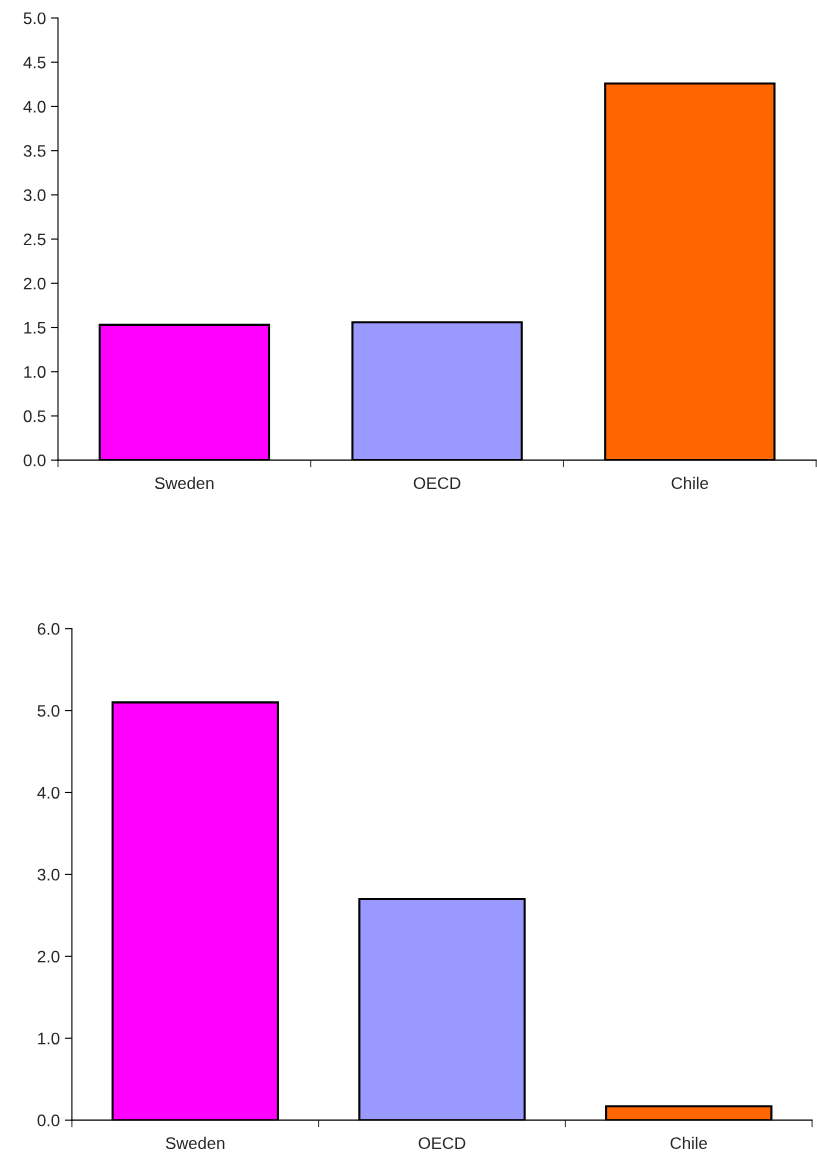 Image resolution: width=817 pixels, height=1162 pixels. What do you see at coordinates (34, 239) in the screenshot?
I see `y-tick-label: 2.5` at bounding box center [34, 239].